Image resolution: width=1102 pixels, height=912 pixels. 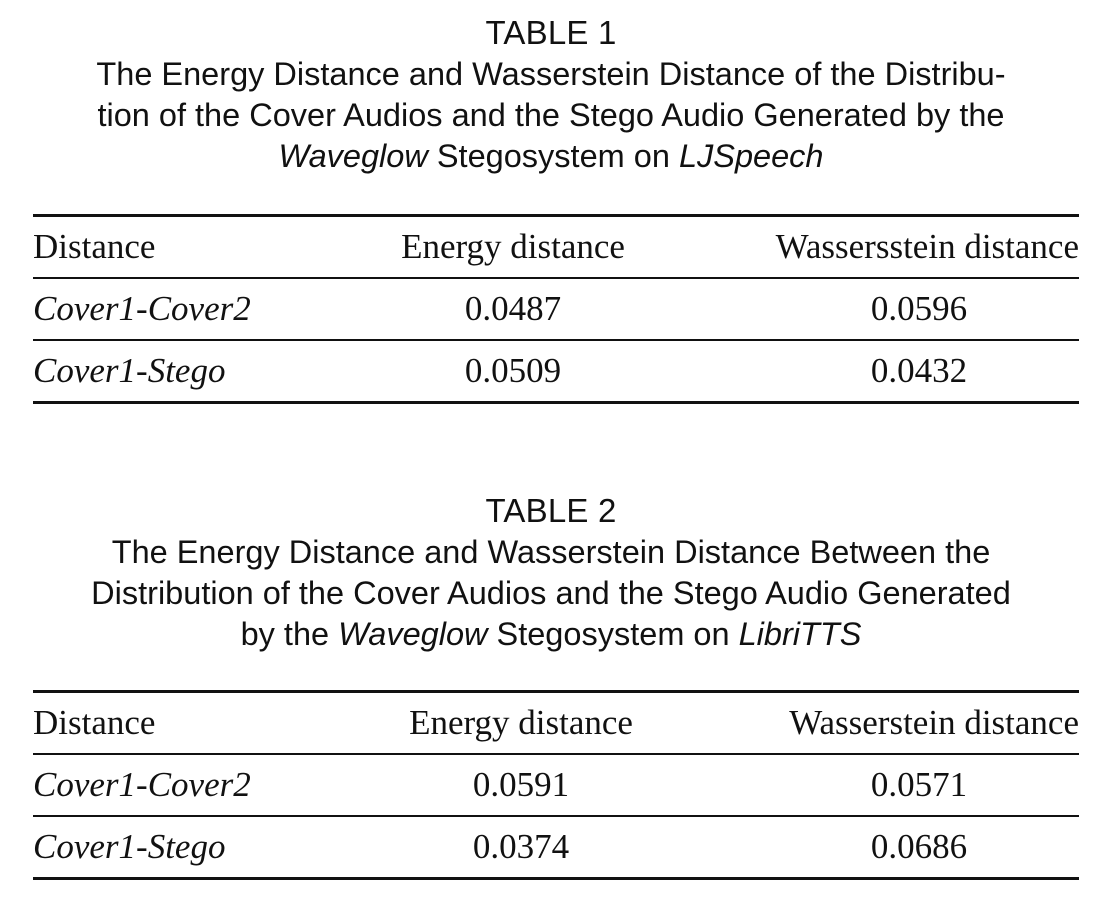 I want to click on column-header-energy-label: Energy distance, so click(x=521, y=722).